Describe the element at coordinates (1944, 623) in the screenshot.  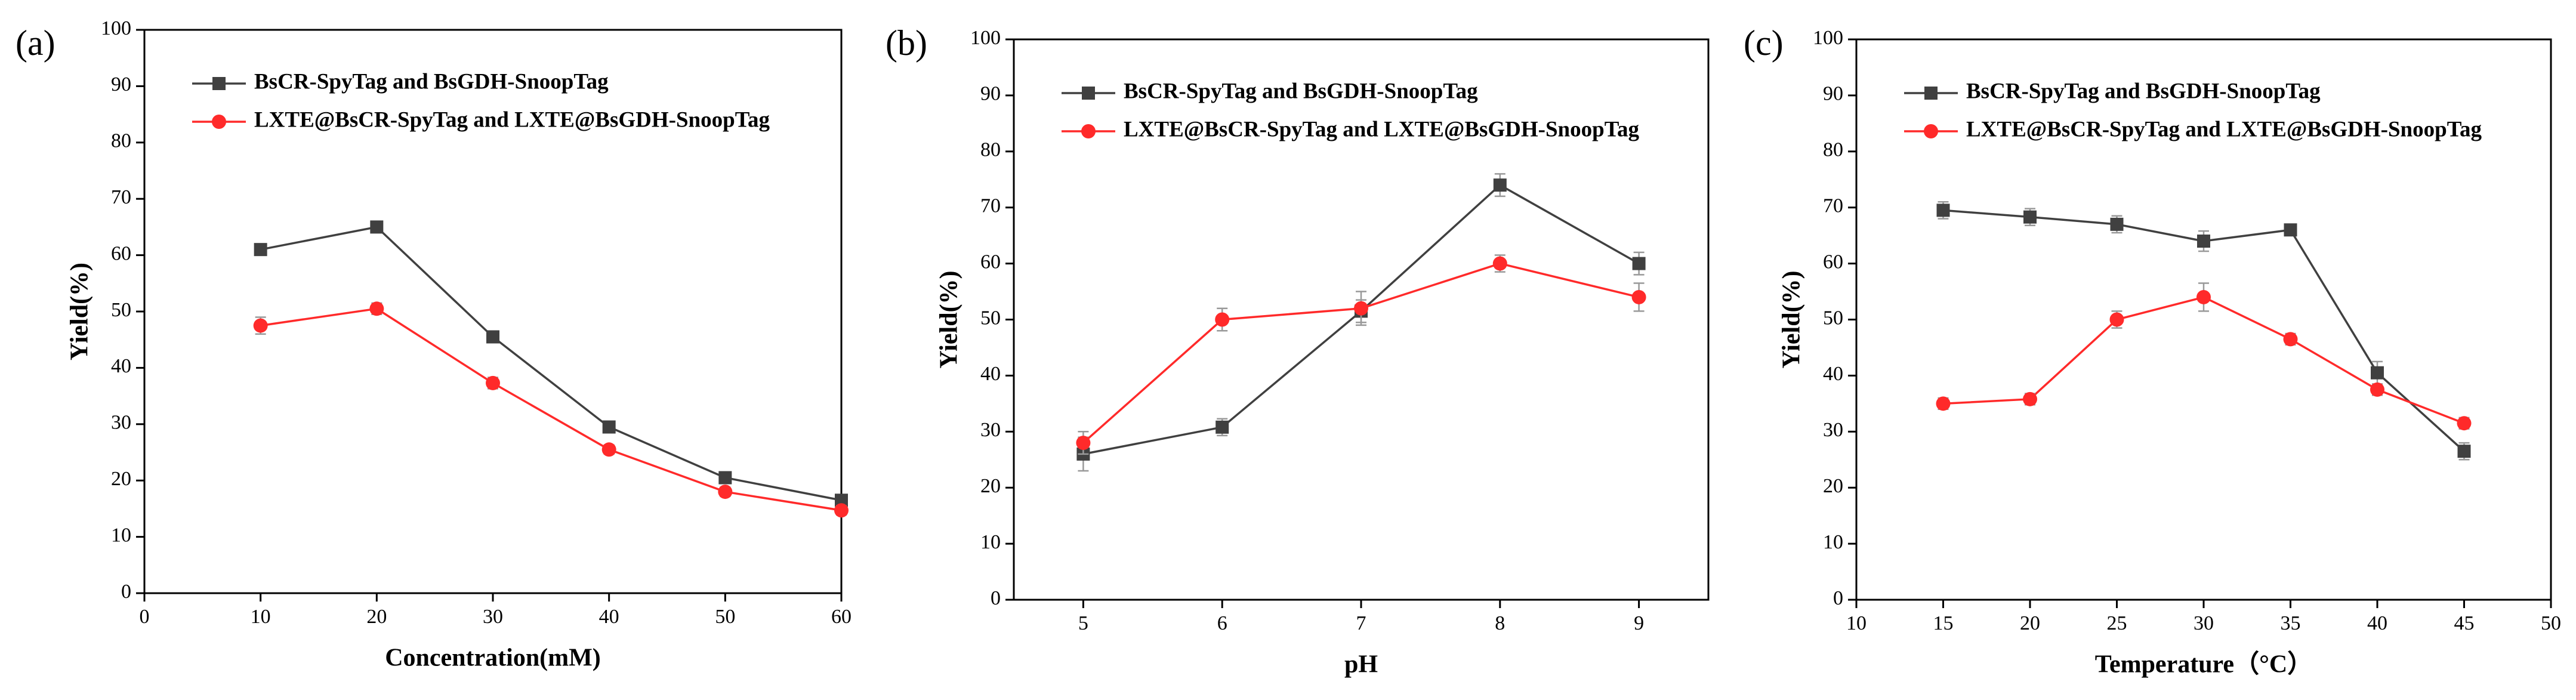
I see `x-tick-label: 15` at that location.